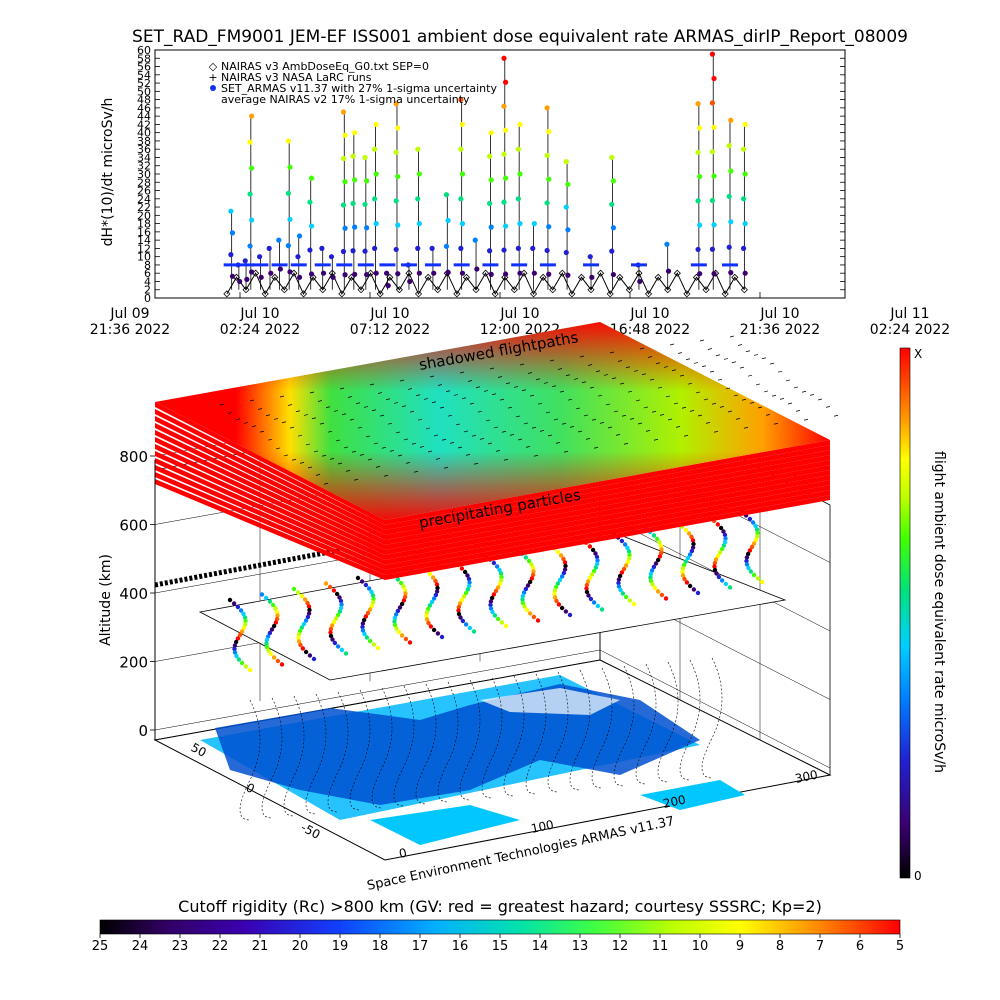  I want to click on y-tick-label: 30, so click(144, 174).